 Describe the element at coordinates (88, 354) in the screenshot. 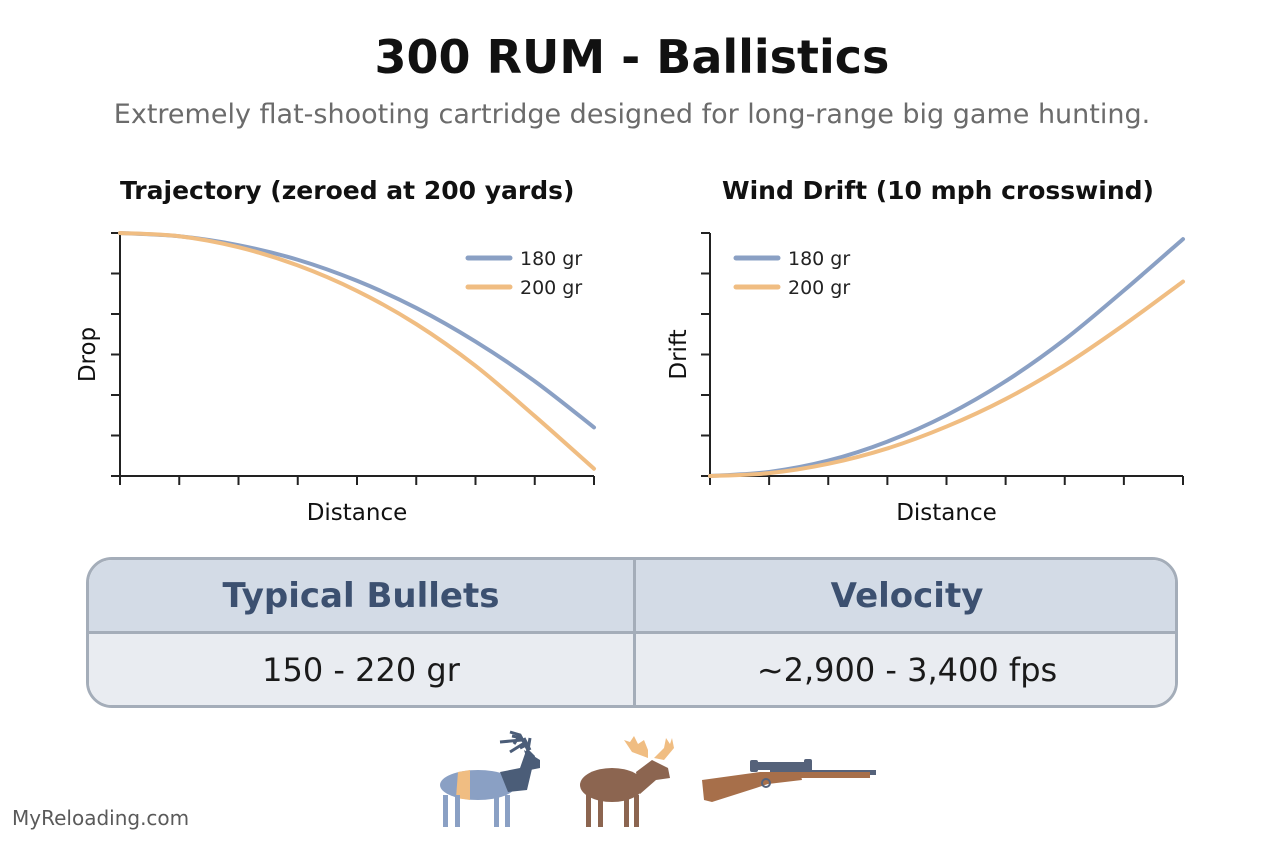

I see `y-axis-label: Drop` at that location.